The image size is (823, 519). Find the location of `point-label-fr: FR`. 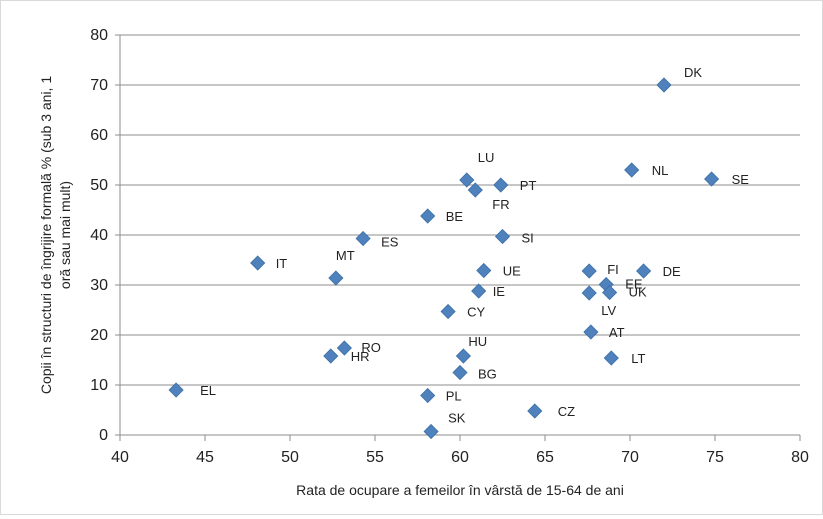

point-label-fr: FR is located at coordinates (500, 204).